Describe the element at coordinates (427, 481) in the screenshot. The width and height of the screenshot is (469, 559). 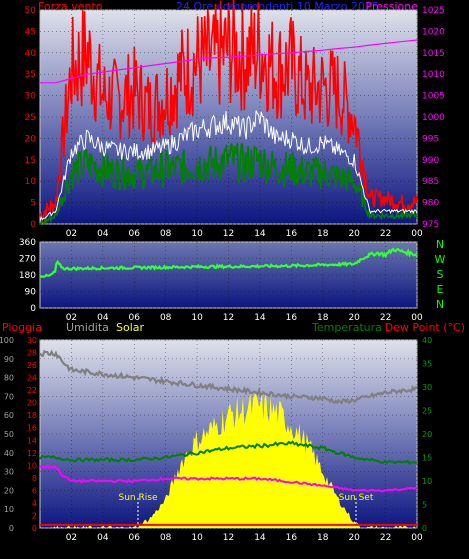
I see `temperature-ytick: 10` at that location.